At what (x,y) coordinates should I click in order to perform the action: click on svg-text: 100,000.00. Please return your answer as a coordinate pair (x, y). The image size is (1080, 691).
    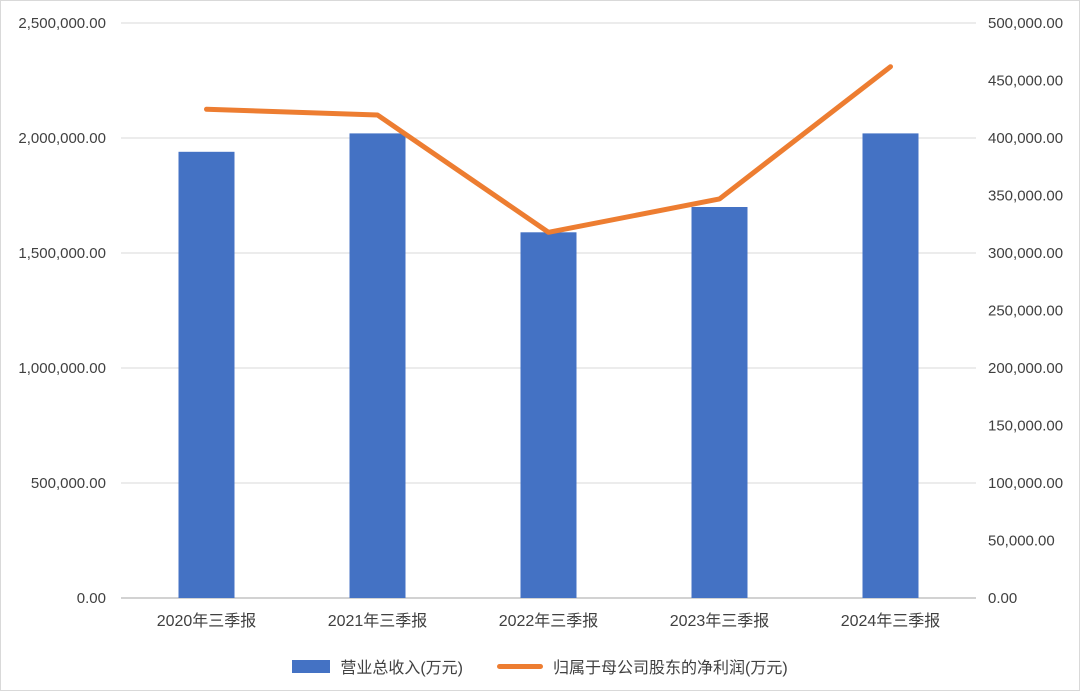
    Looking at the image, I should click on (1025, 483).